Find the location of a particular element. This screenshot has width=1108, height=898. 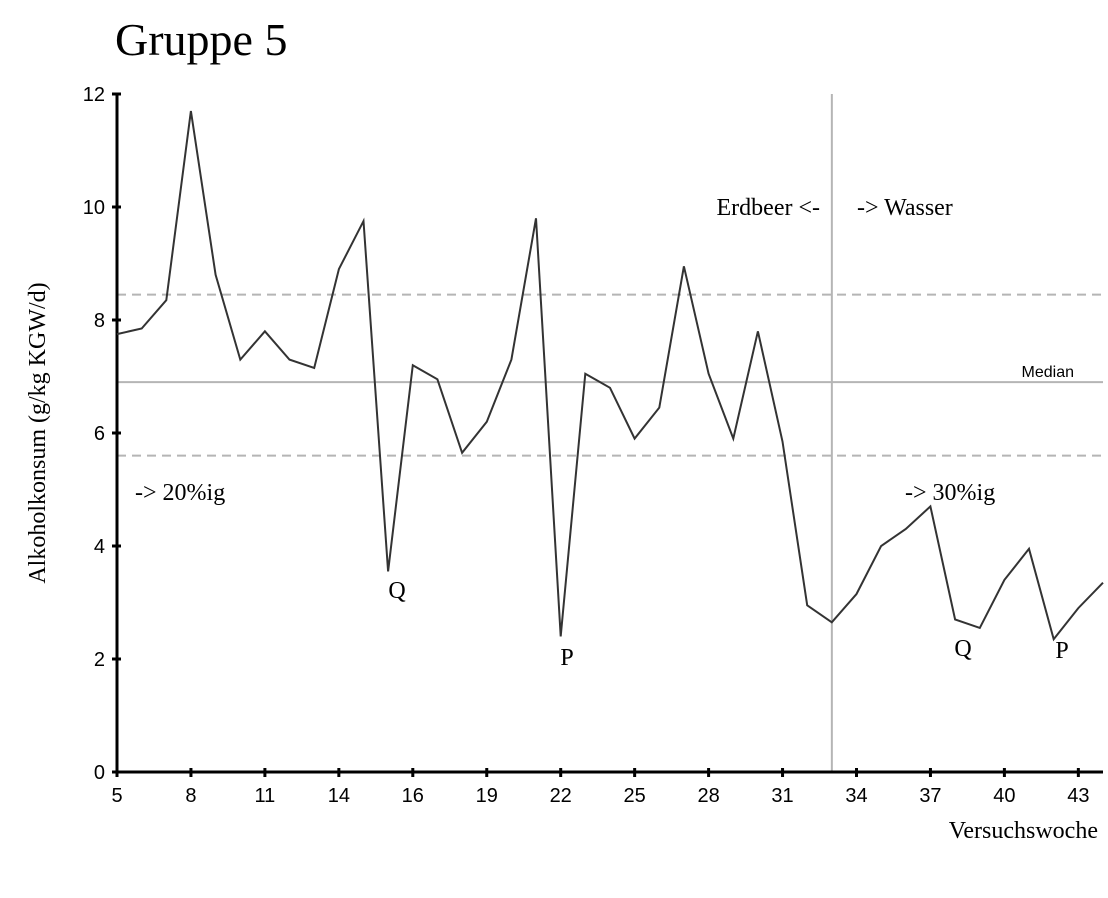

x-tick-label: 16 is located at coordinates (413, 796).